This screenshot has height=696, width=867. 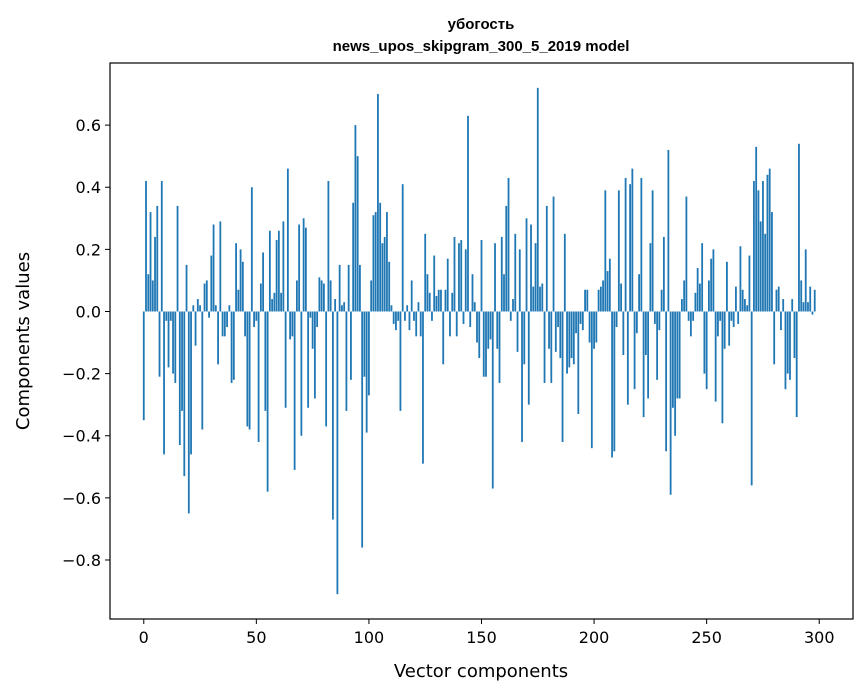 What do you see at coordinates (144, 637) in the screenshot?
I see `x-tick-label: 0` at bounding box center [144, 637].